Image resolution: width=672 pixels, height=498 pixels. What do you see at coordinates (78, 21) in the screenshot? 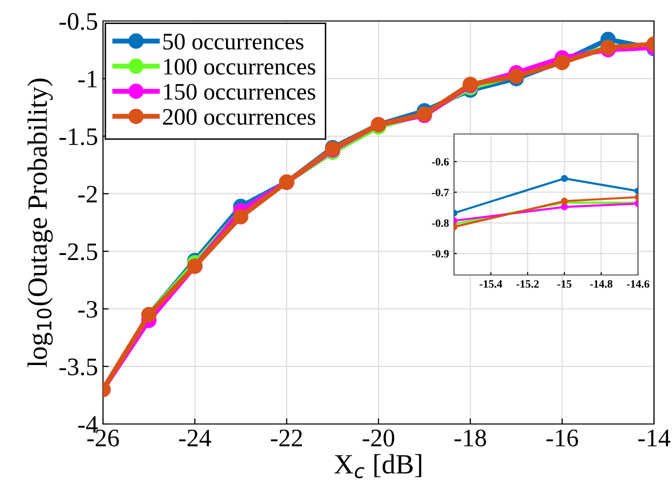
I see `y-tick-label: -0.5` at bounding box center [78, 21].